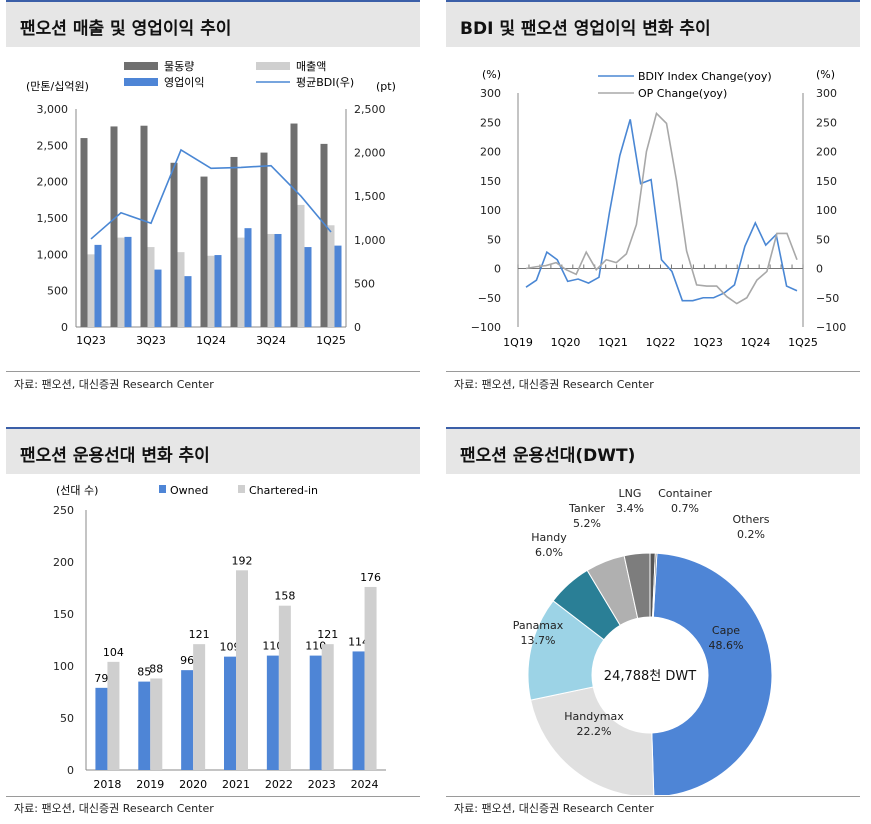 The width and height of the screenshot is (871, 824). I want to click on y-axis-label-right: (pt), so click(386, 86).